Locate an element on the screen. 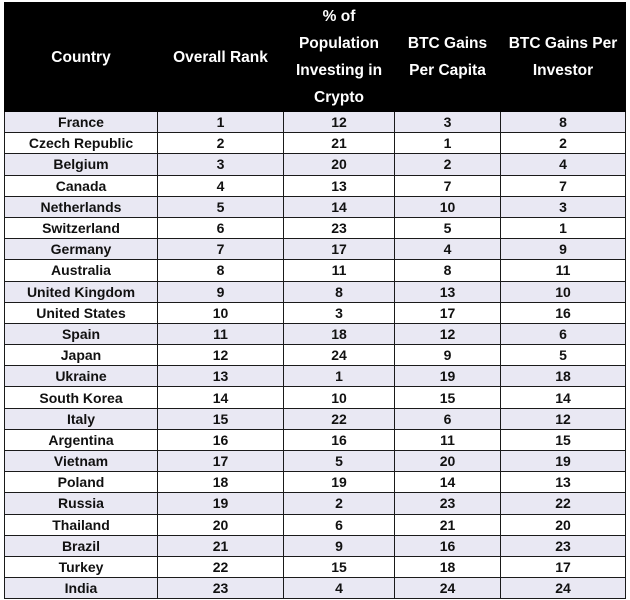  table-row: Belgium 3 20 2 4 is located at coordinates (315, 164).